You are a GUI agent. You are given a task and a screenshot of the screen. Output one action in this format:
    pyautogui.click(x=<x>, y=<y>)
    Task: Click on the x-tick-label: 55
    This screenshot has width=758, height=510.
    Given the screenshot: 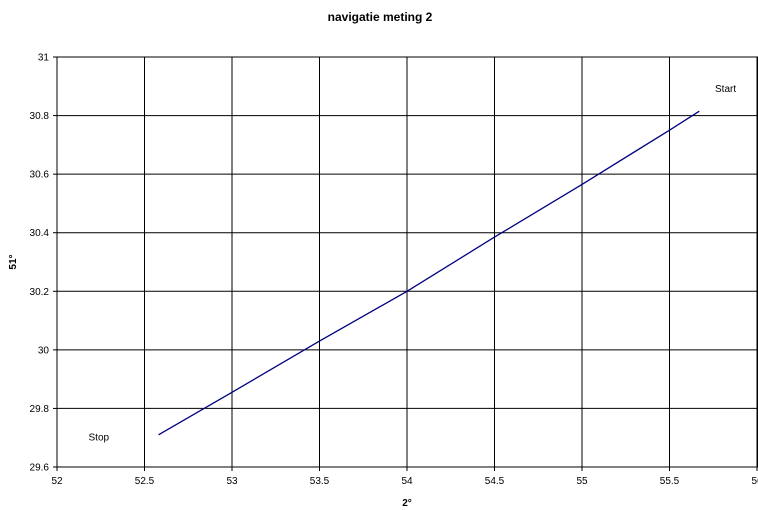 What is the action you would take?
    pyautogui.click(x=582, y=481)
    